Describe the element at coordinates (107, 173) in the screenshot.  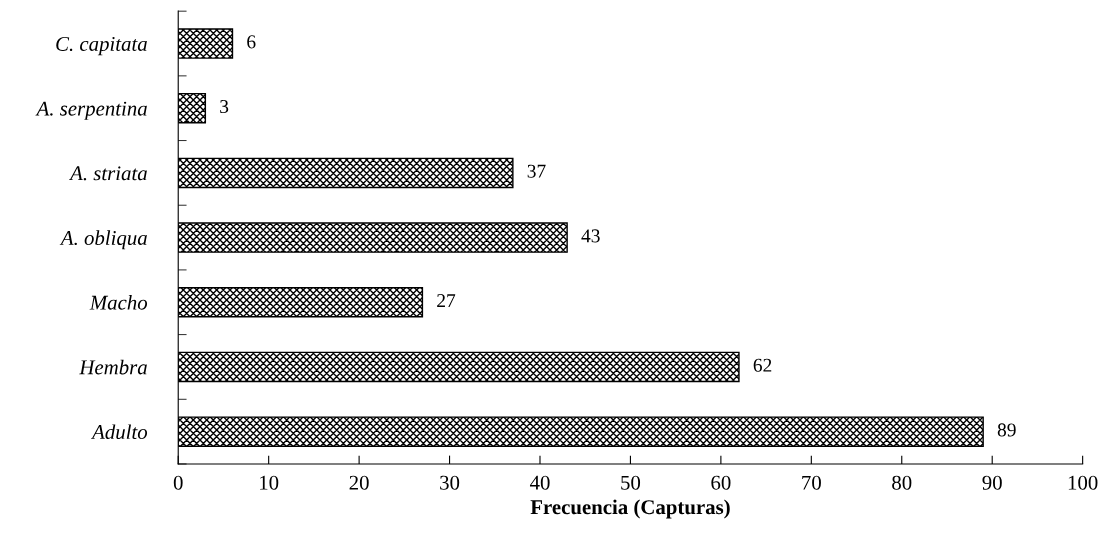
I see `y-tick-label: A. striata` at that location.